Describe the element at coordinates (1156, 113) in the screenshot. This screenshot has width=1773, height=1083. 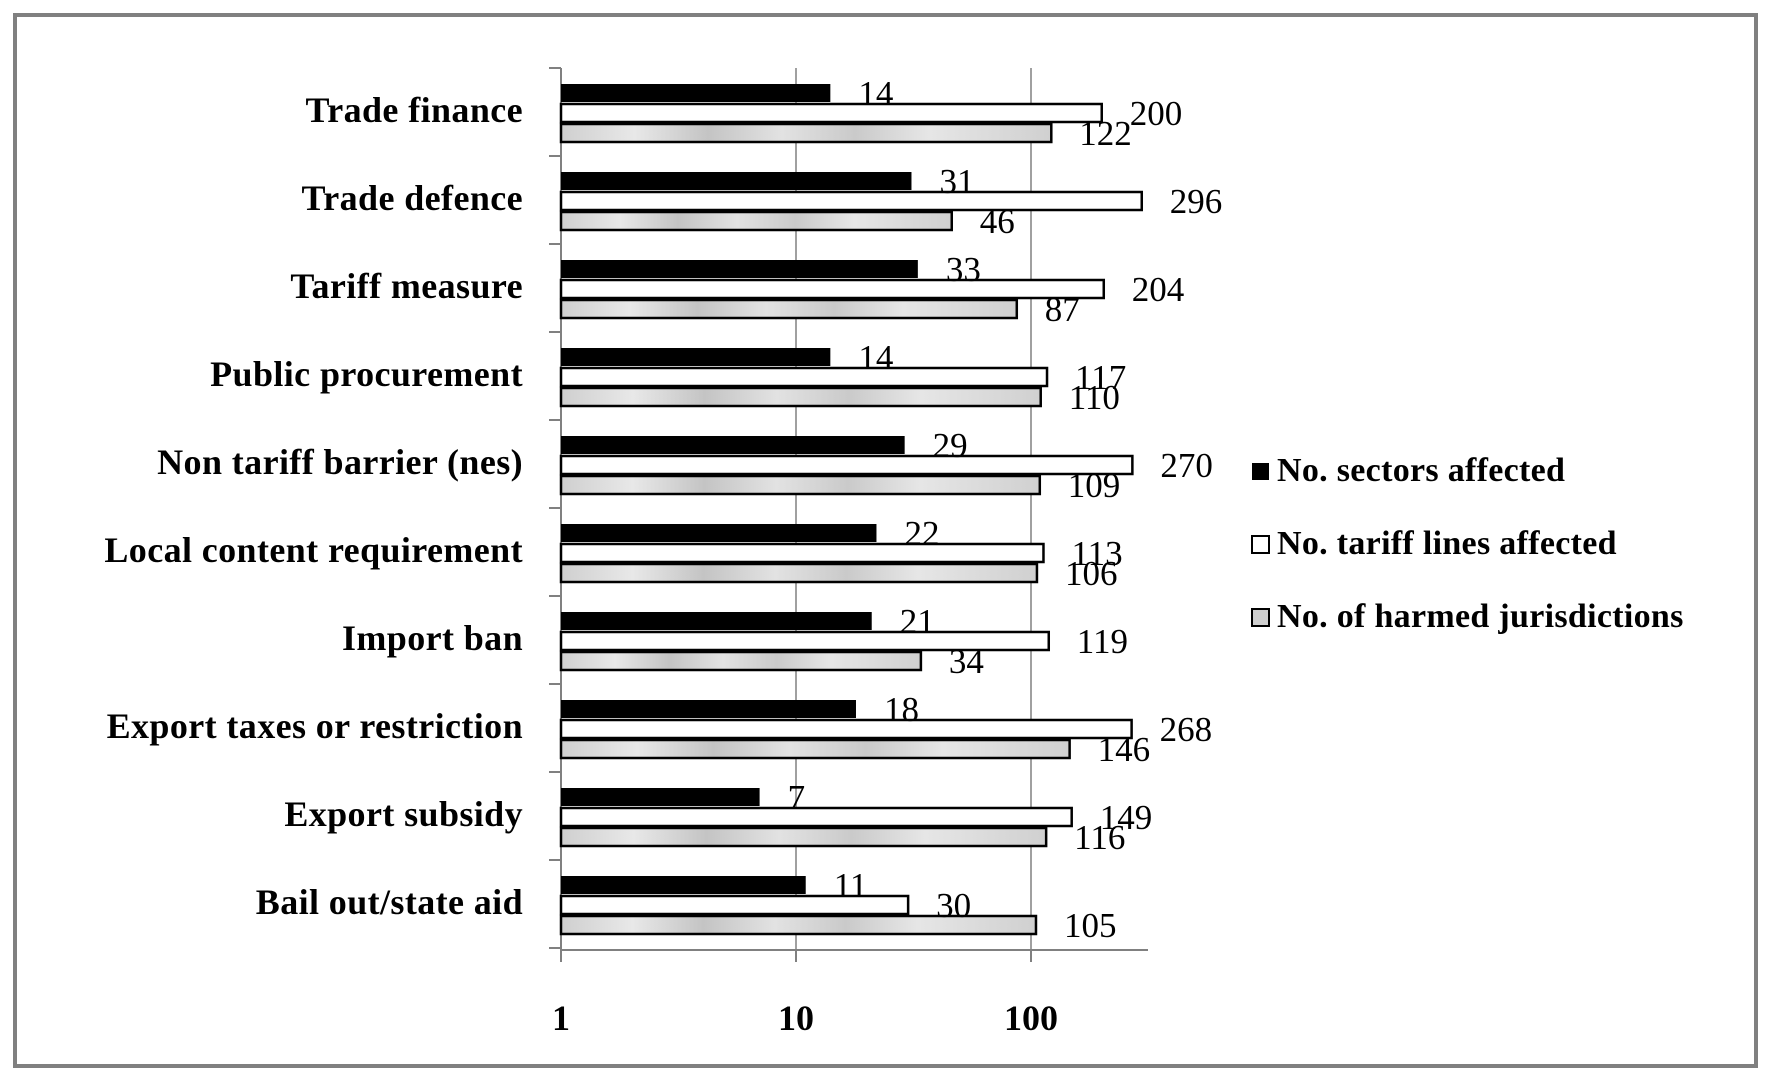
I see `data-label: 200` at that location.